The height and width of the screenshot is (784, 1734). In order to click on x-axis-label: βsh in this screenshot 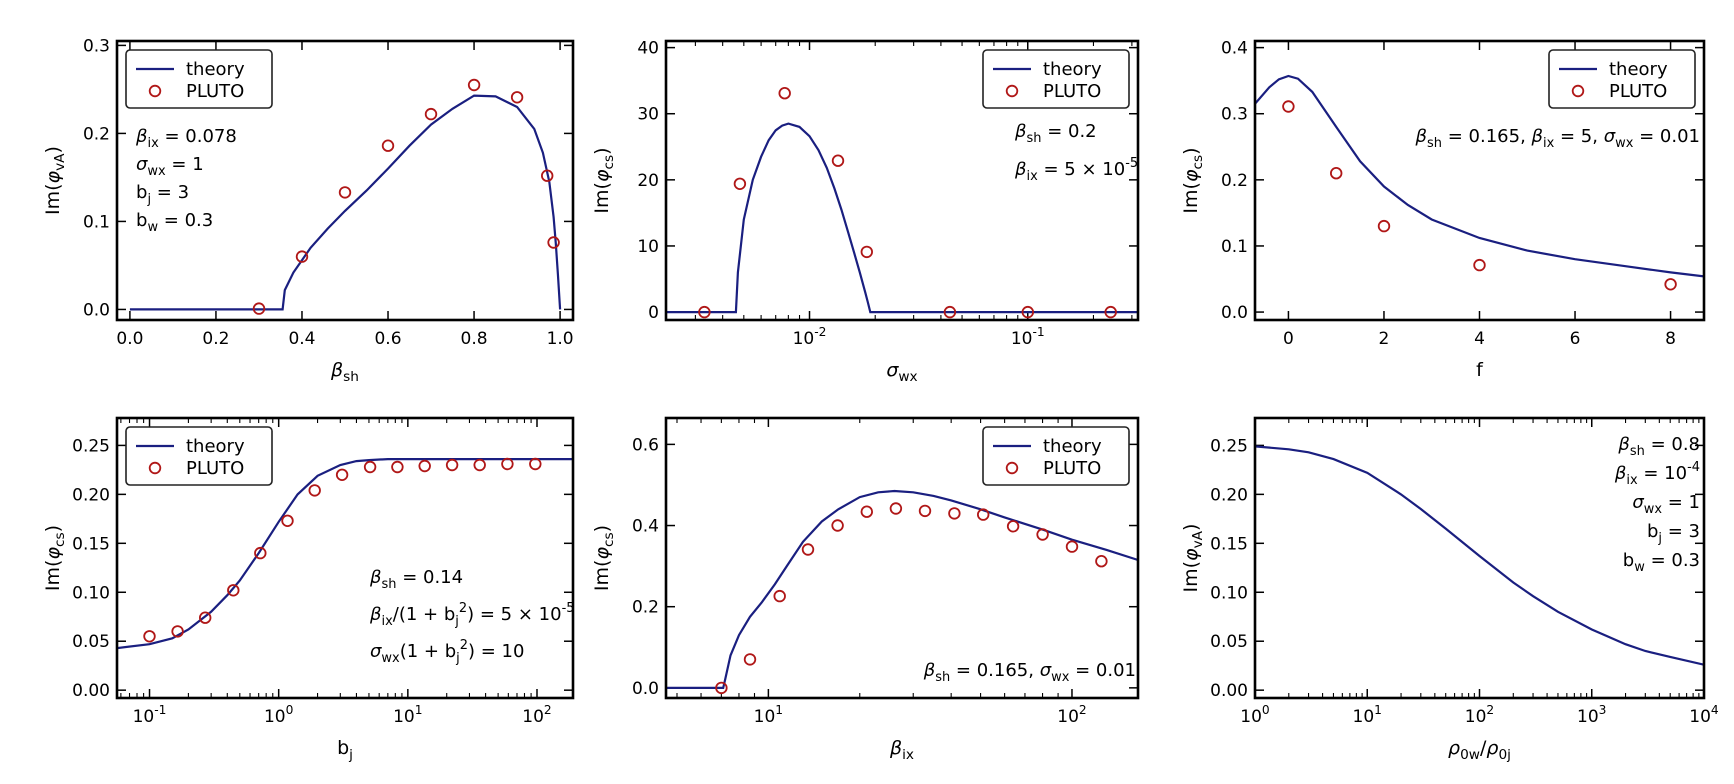, I will do `click(344, 372)`.